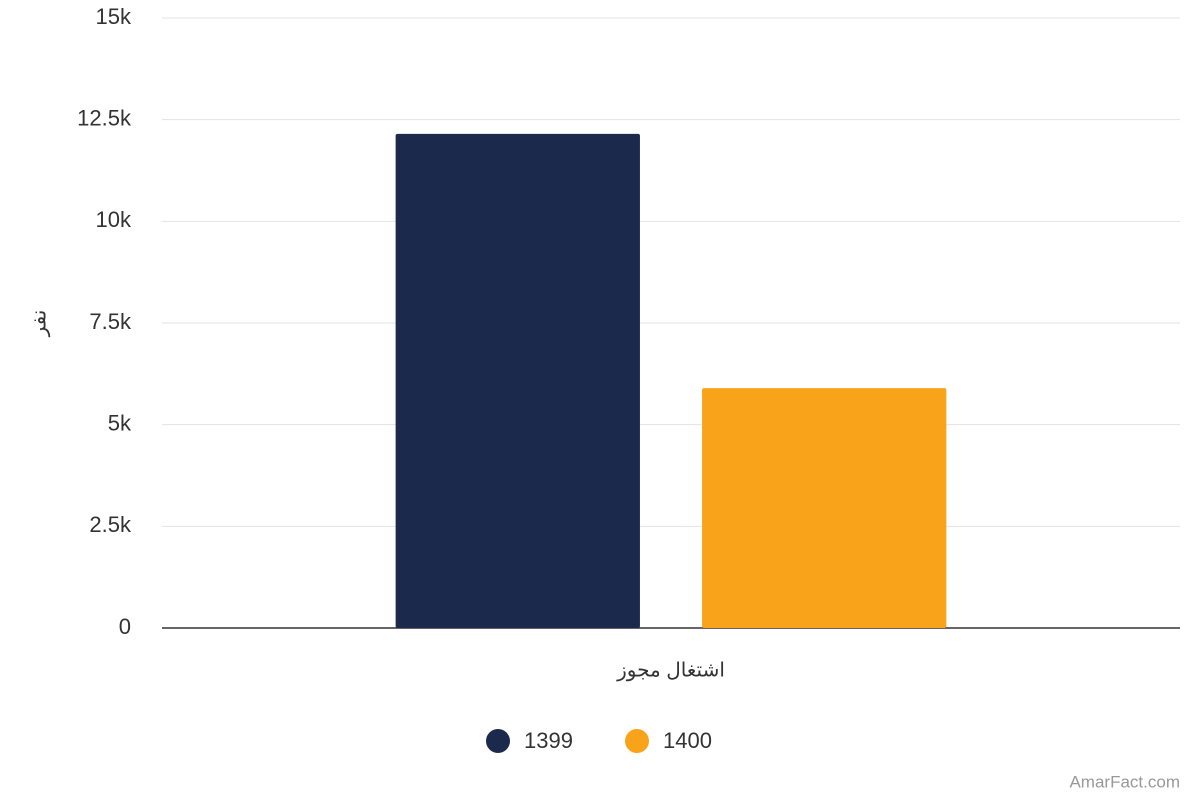 The image size is (1200, 800). Describe the element at coordinates (114, 219) in the screenshot. I see `y-tick-label: 10k` at that location.